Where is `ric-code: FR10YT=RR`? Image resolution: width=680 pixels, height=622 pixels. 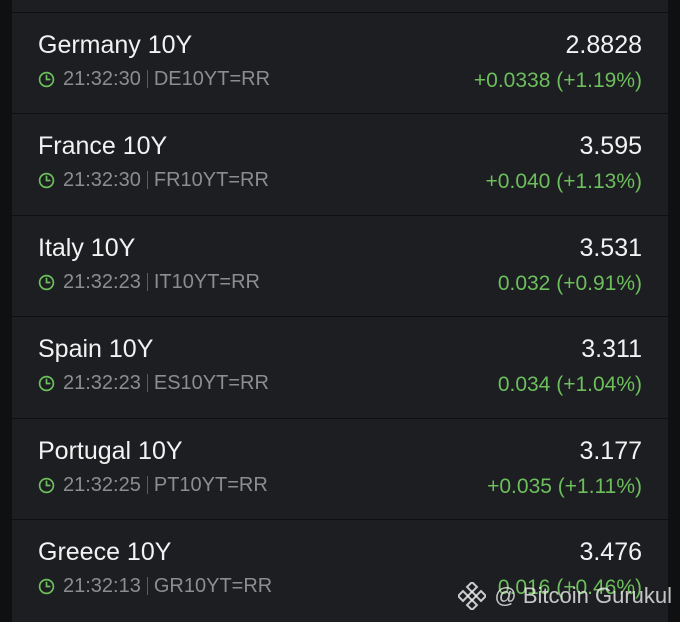
ric-code: FR10YT=RR is located at coordinates (211, 179).